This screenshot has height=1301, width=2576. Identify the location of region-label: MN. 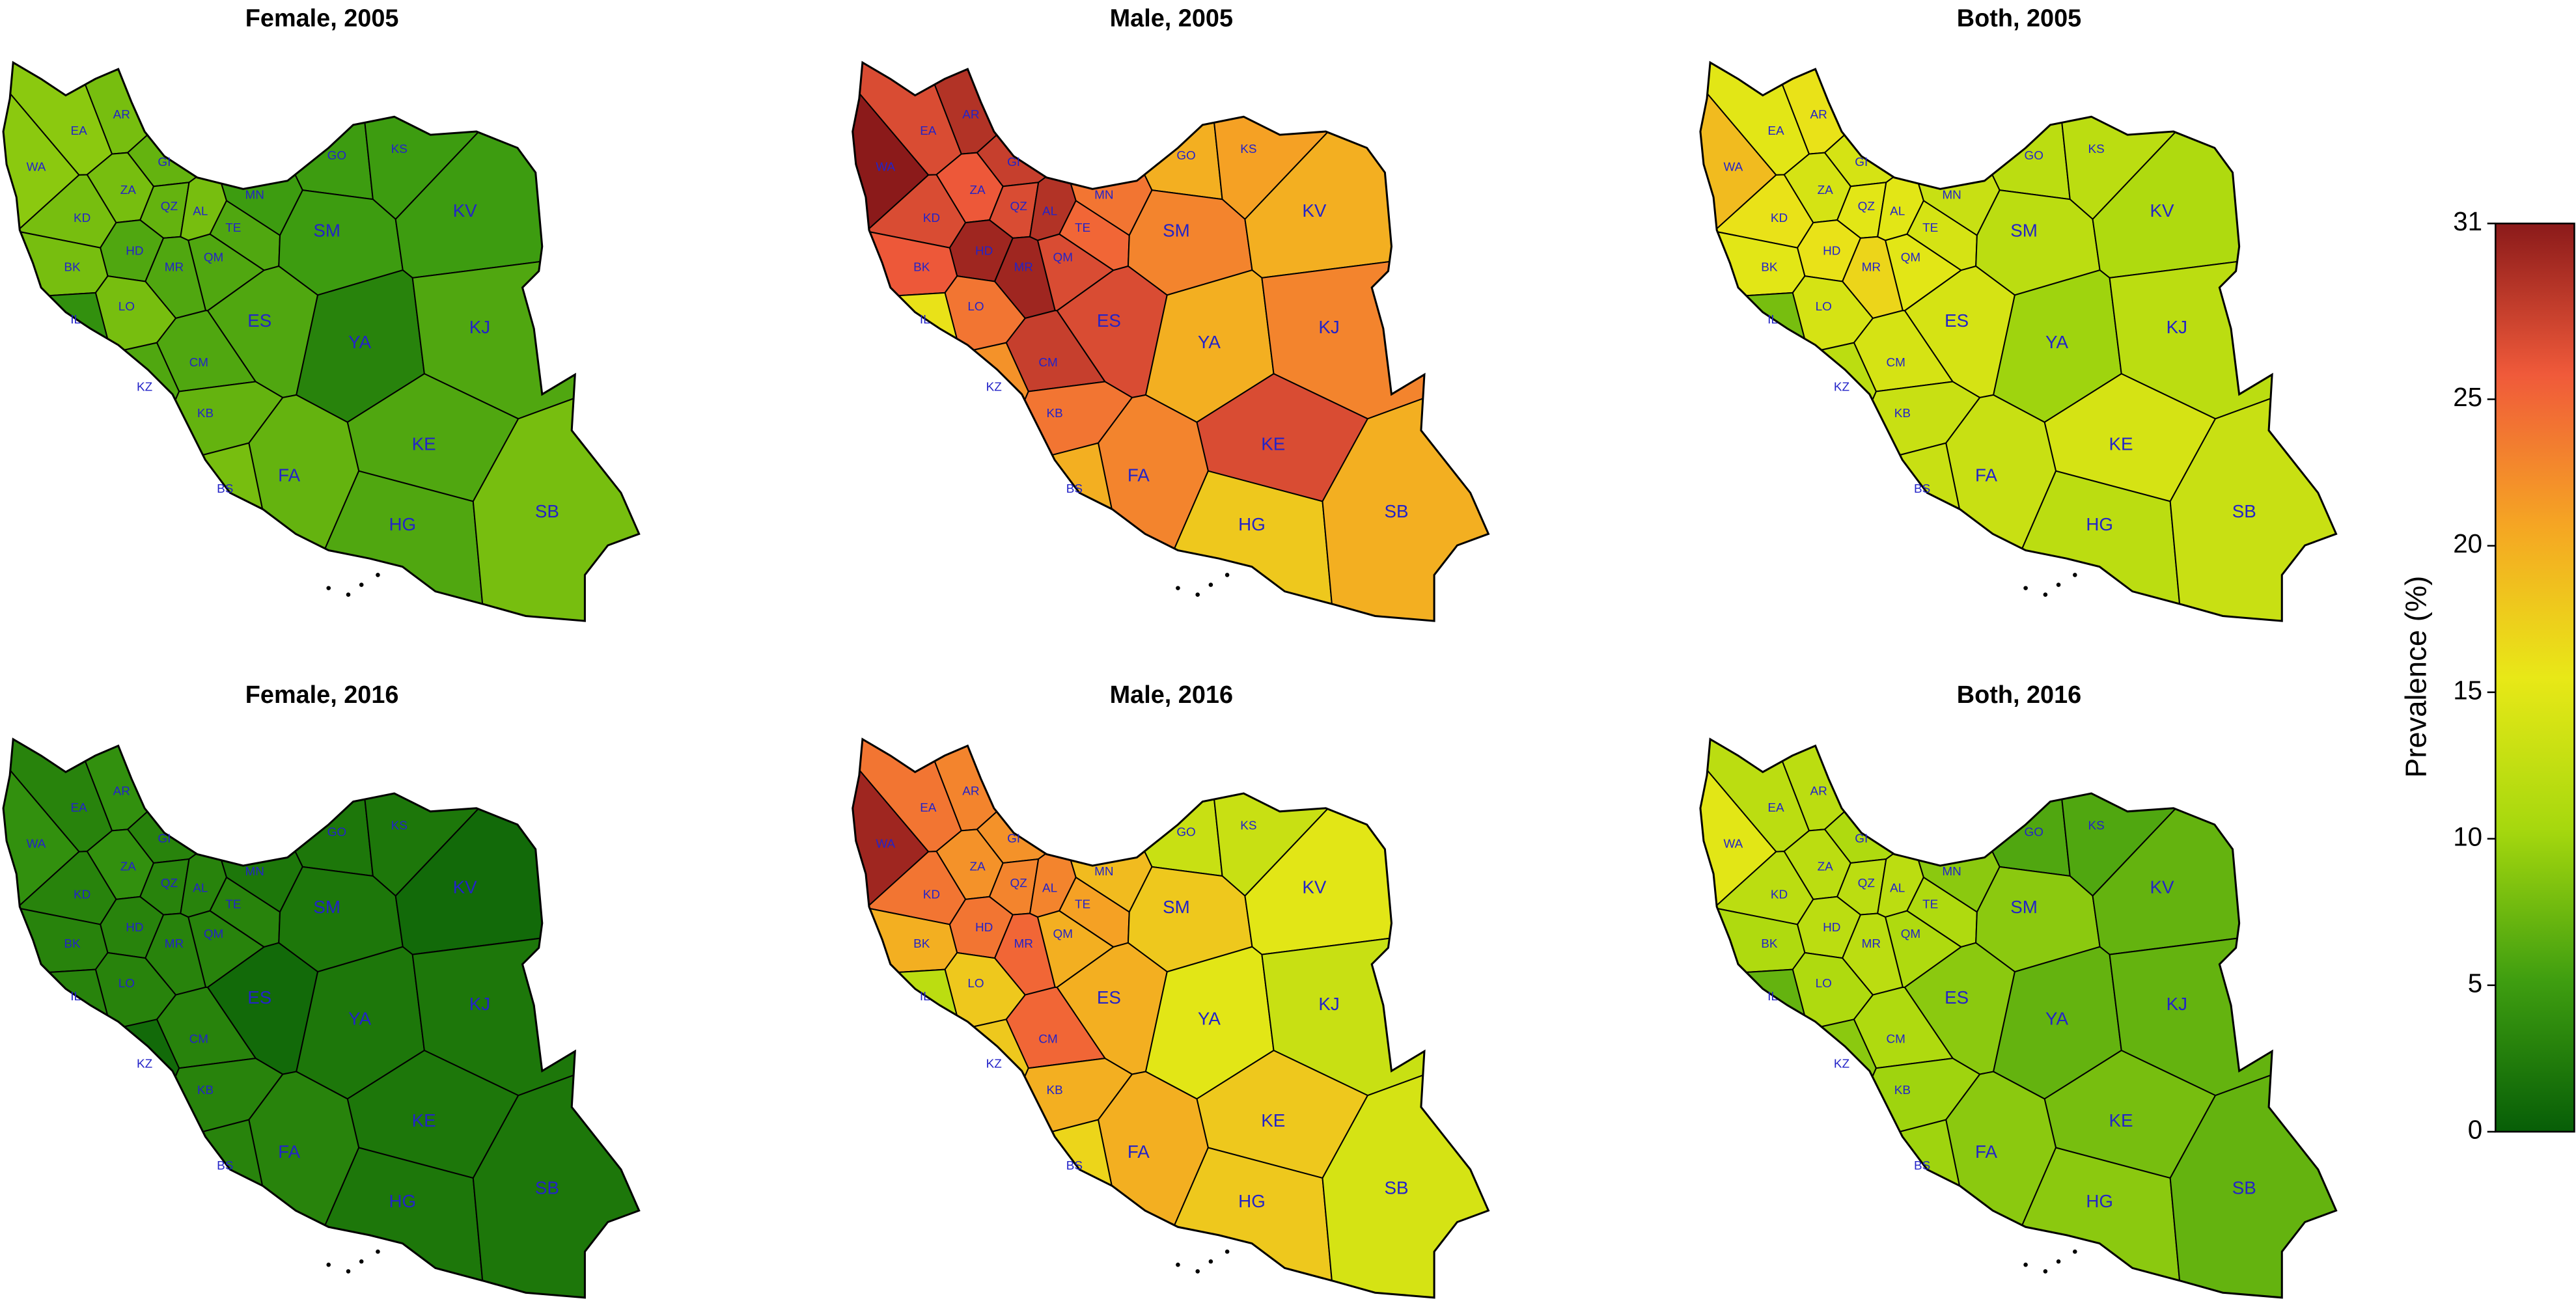
(254, 195).